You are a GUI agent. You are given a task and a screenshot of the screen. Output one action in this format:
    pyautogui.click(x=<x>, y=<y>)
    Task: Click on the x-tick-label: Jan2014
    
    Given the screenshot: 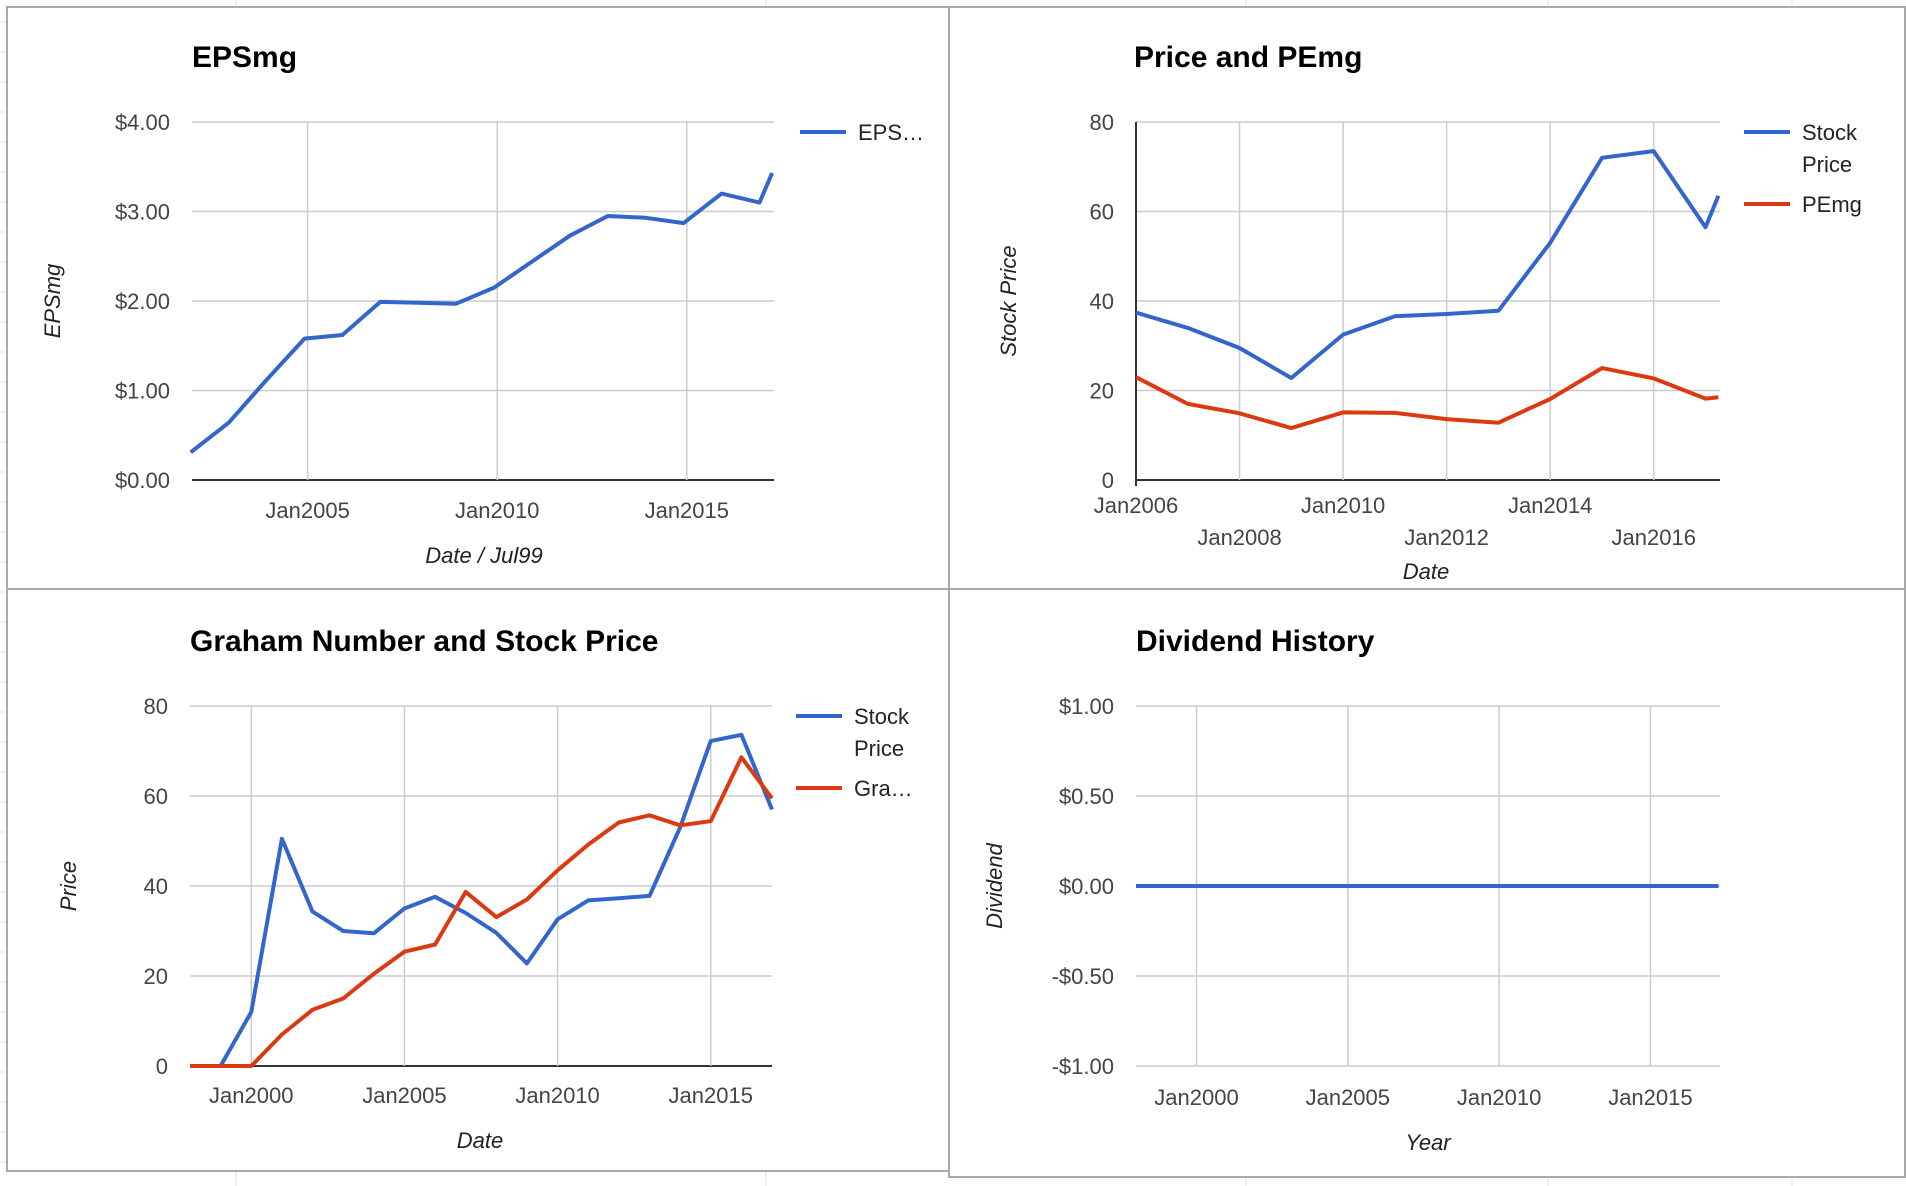 What is the action you would take?
    pyautogui.click(x=1550, y=505)
    